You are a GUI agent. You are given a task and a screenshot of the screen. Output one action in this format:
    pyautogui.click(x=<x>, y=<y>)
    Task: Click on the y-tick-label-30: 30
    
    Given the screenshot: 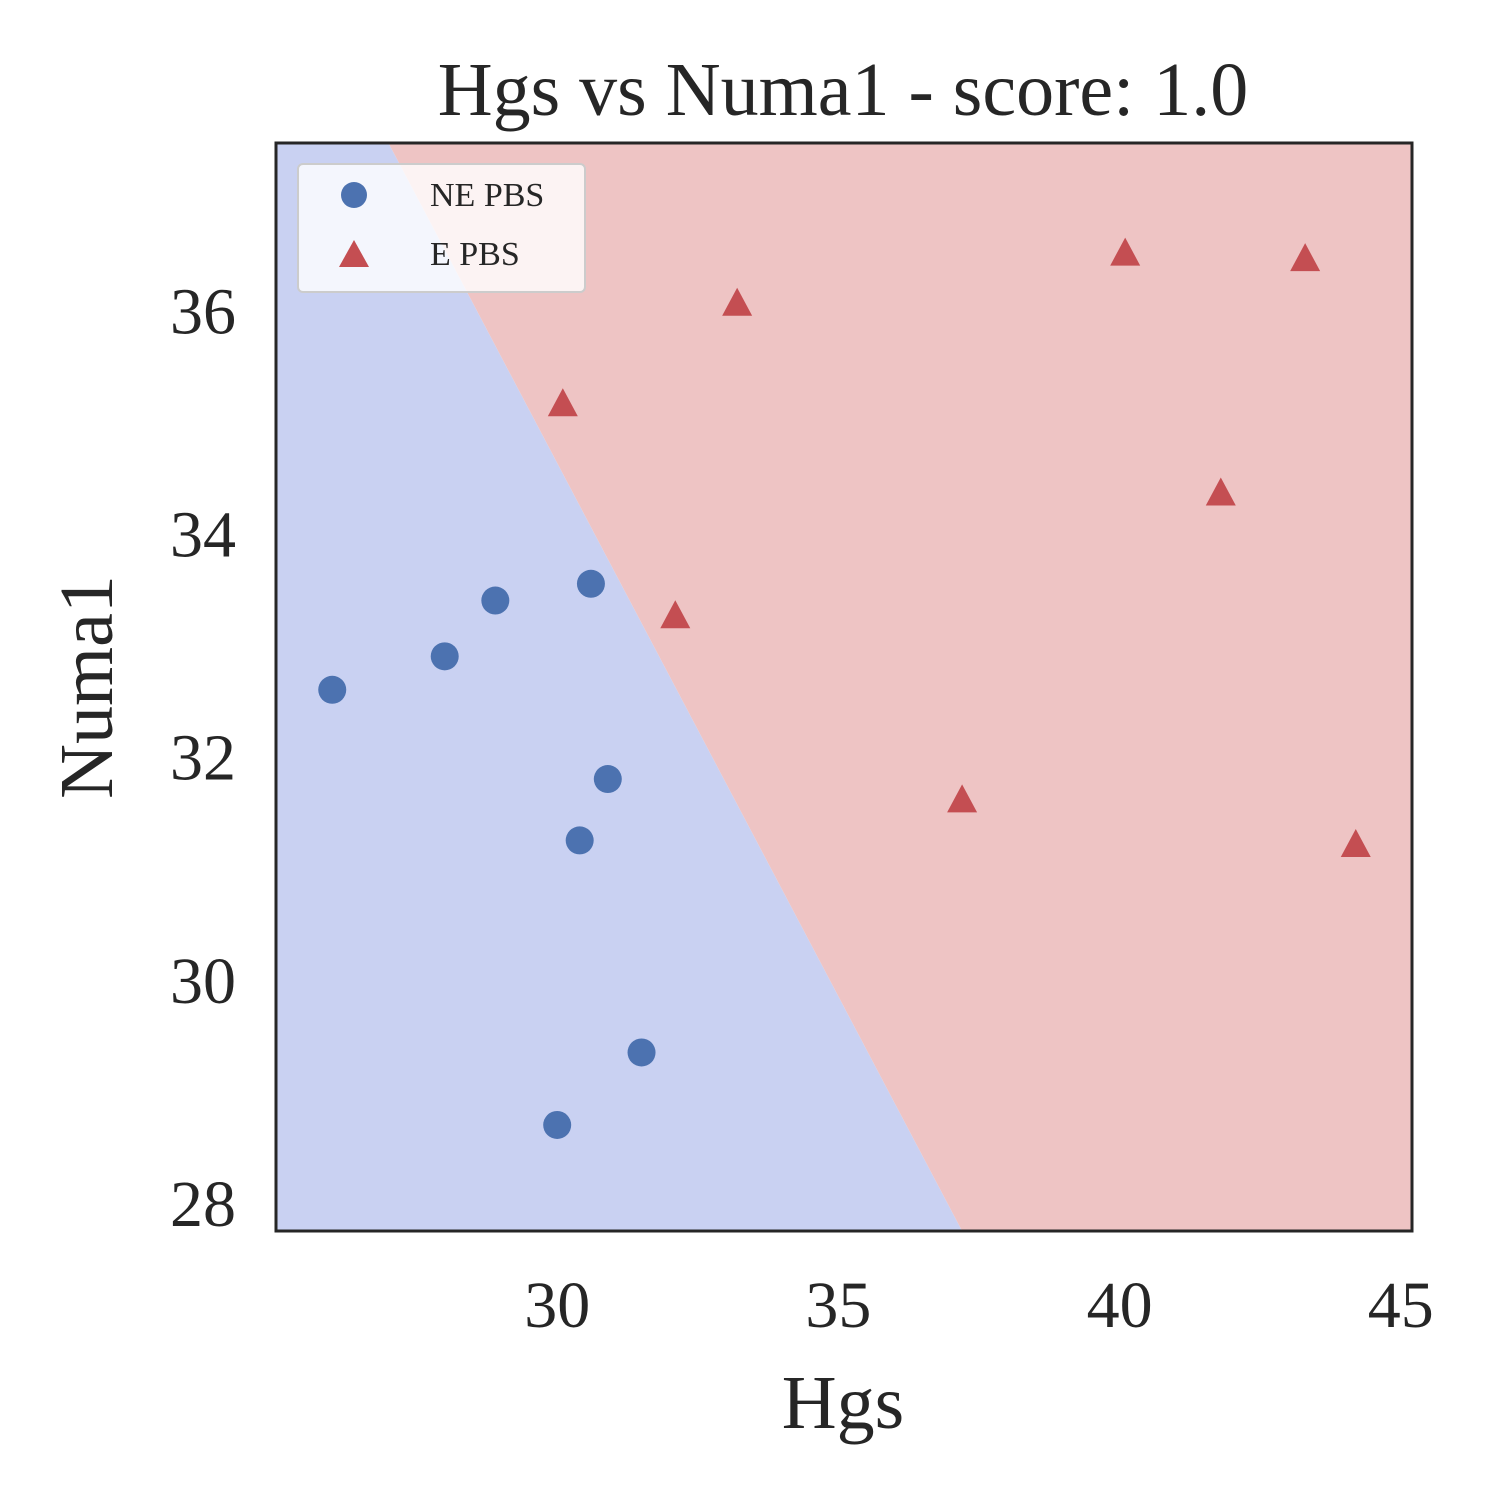 What is the action you would take?
    pyautogui.click(x=203, y=981)
    